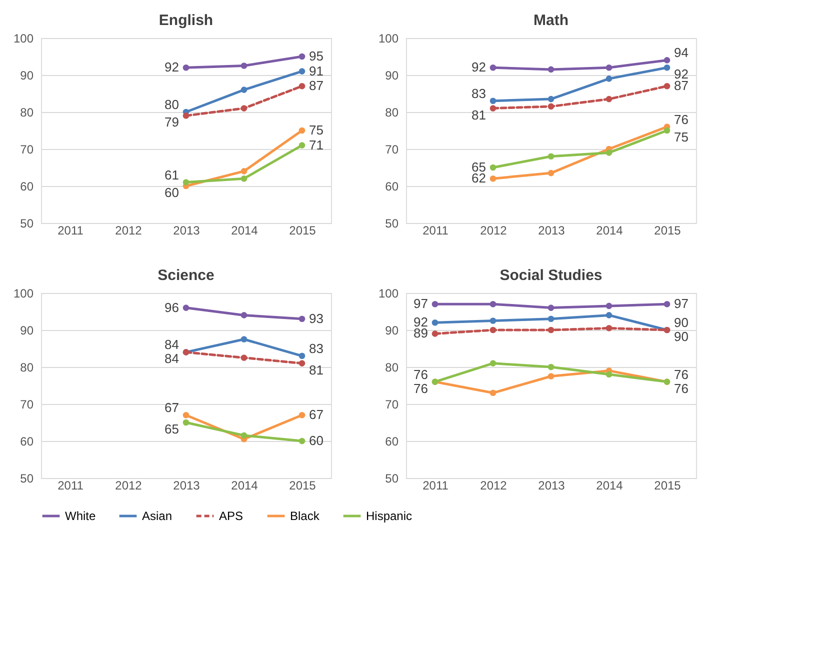 This screenshot has height=658, width=821. Describe the element at coordinates (681, 322) in the screenshot. I see `data-label: 90` at that location.